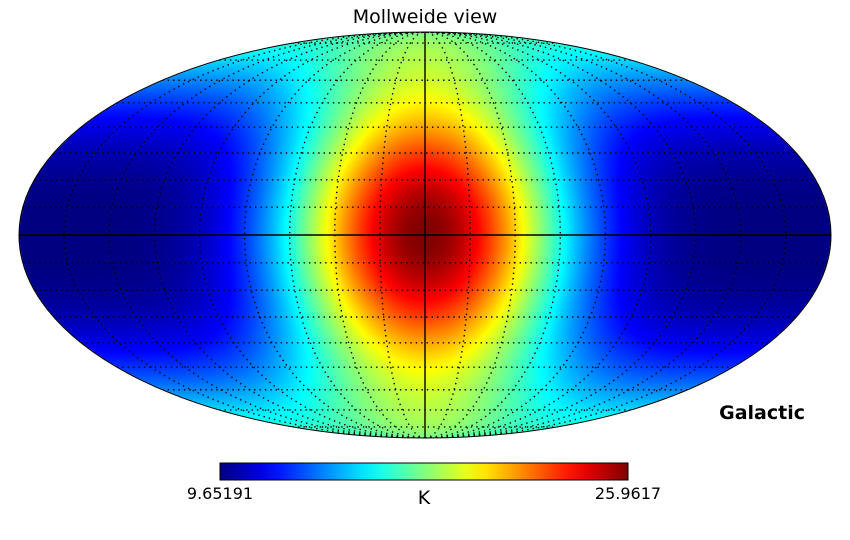  Describe the element at coordinates (424, 498) in the screenshot. I see `colorbar-unit-label: K` at that location.